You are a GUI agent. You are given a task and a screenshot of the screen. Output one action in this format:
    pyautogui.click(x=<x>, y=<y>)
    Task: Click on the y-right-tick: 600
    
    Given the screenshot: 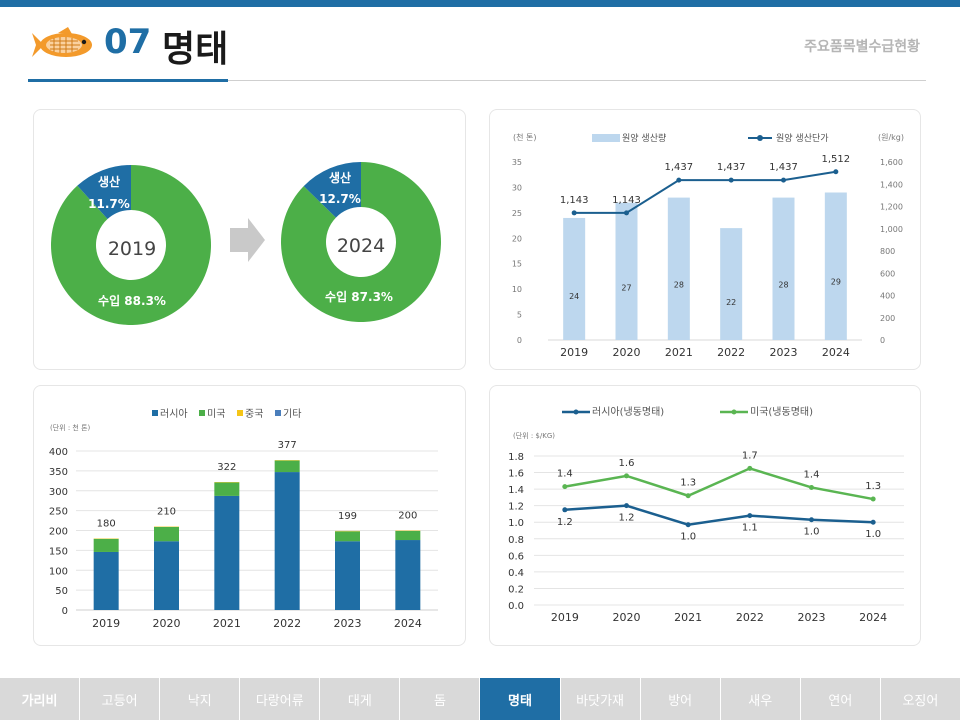 What is the action you would take?
    pyautogui.click(x=887, y=273)
    